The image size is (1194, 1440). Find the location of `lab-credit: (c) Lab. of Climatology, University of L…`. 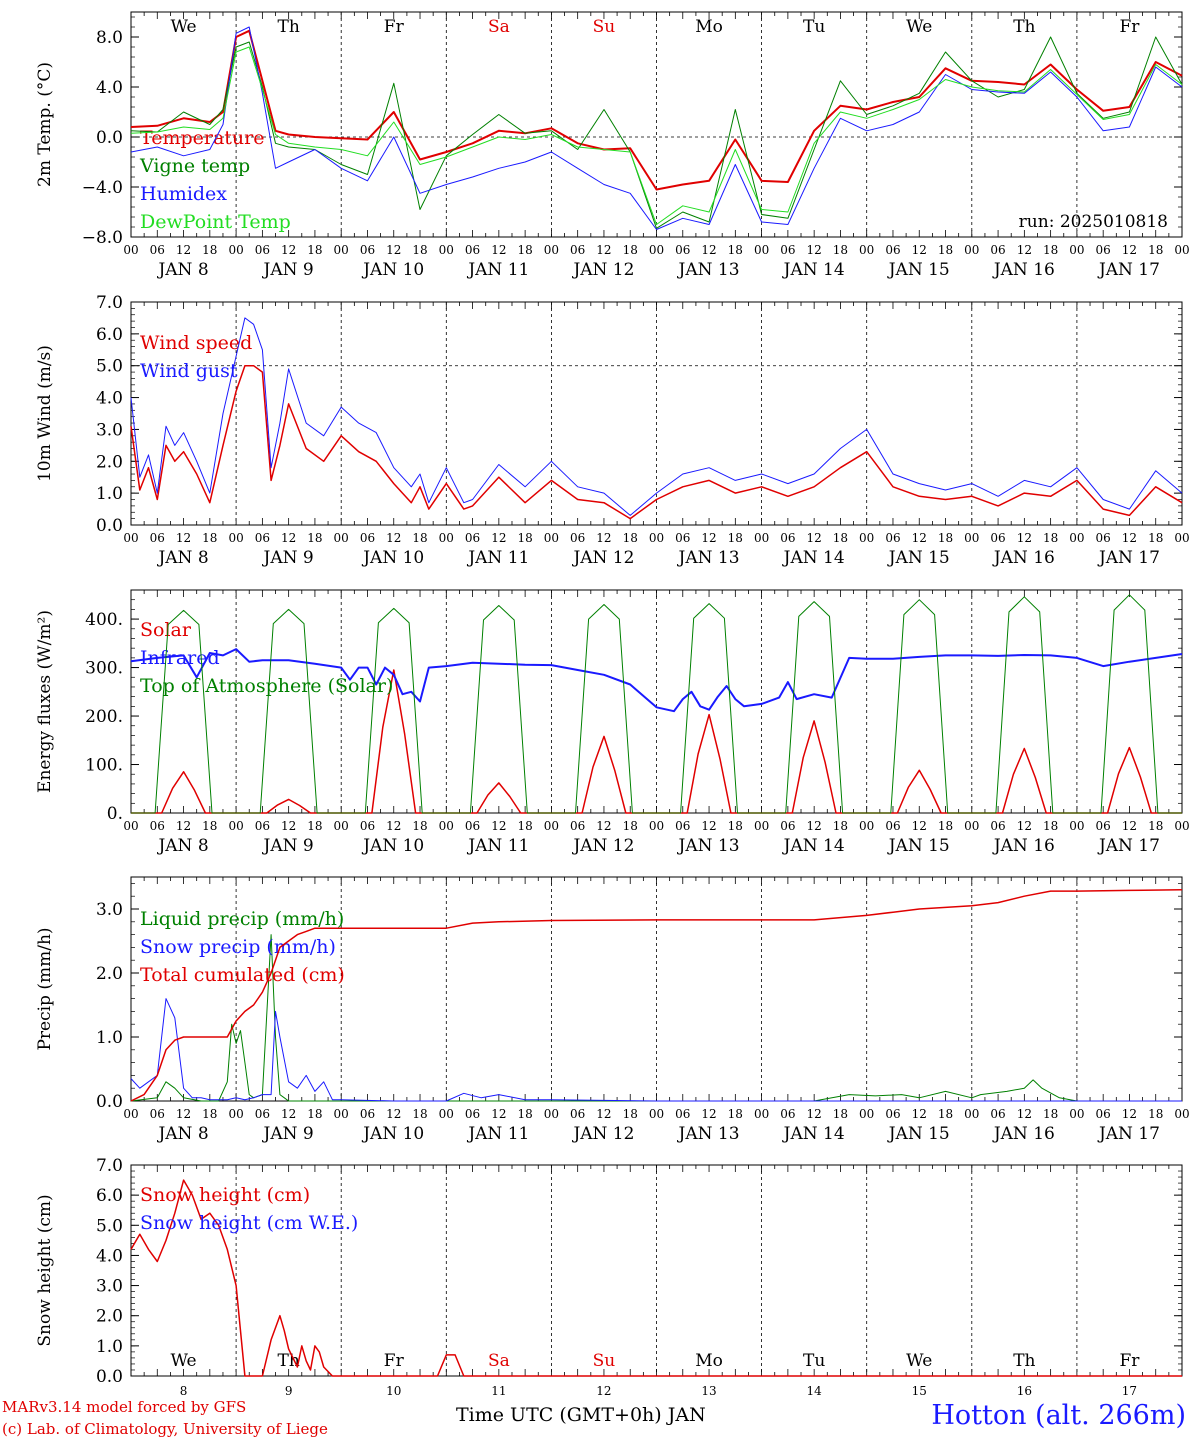

lab-credit: (c) Lab. of Climatology, University of L… is located at coordinates (165, 1429).